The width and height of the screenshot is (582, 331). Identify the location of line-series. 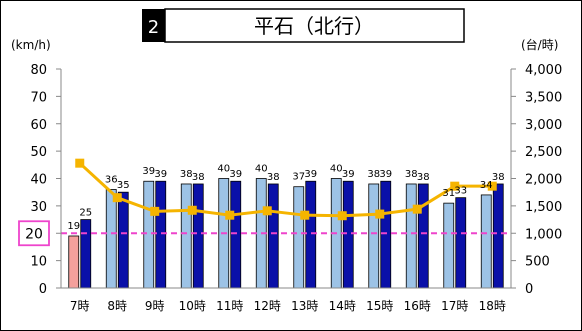
(286, 189).